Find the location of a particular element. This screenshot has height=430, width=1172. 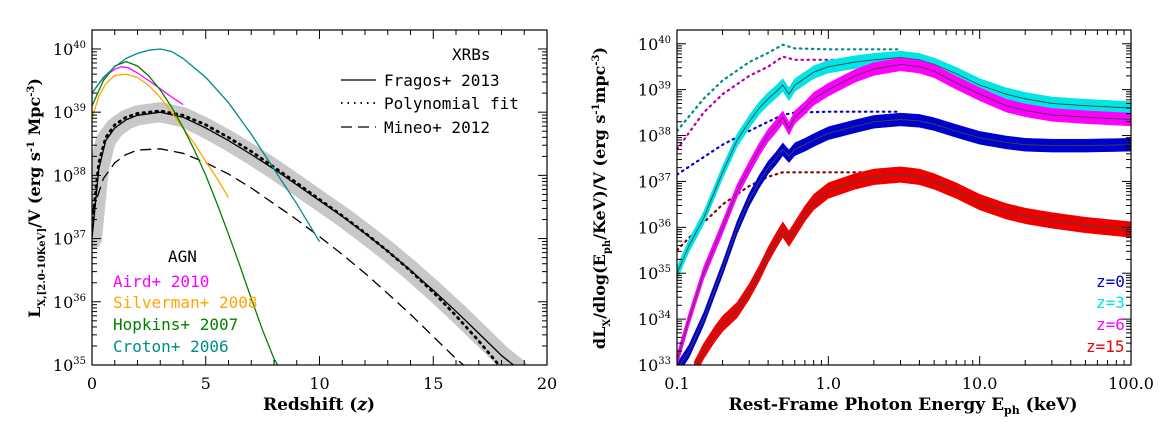

right-y-tick-label: 1035 is located at coordinates (654, 273).